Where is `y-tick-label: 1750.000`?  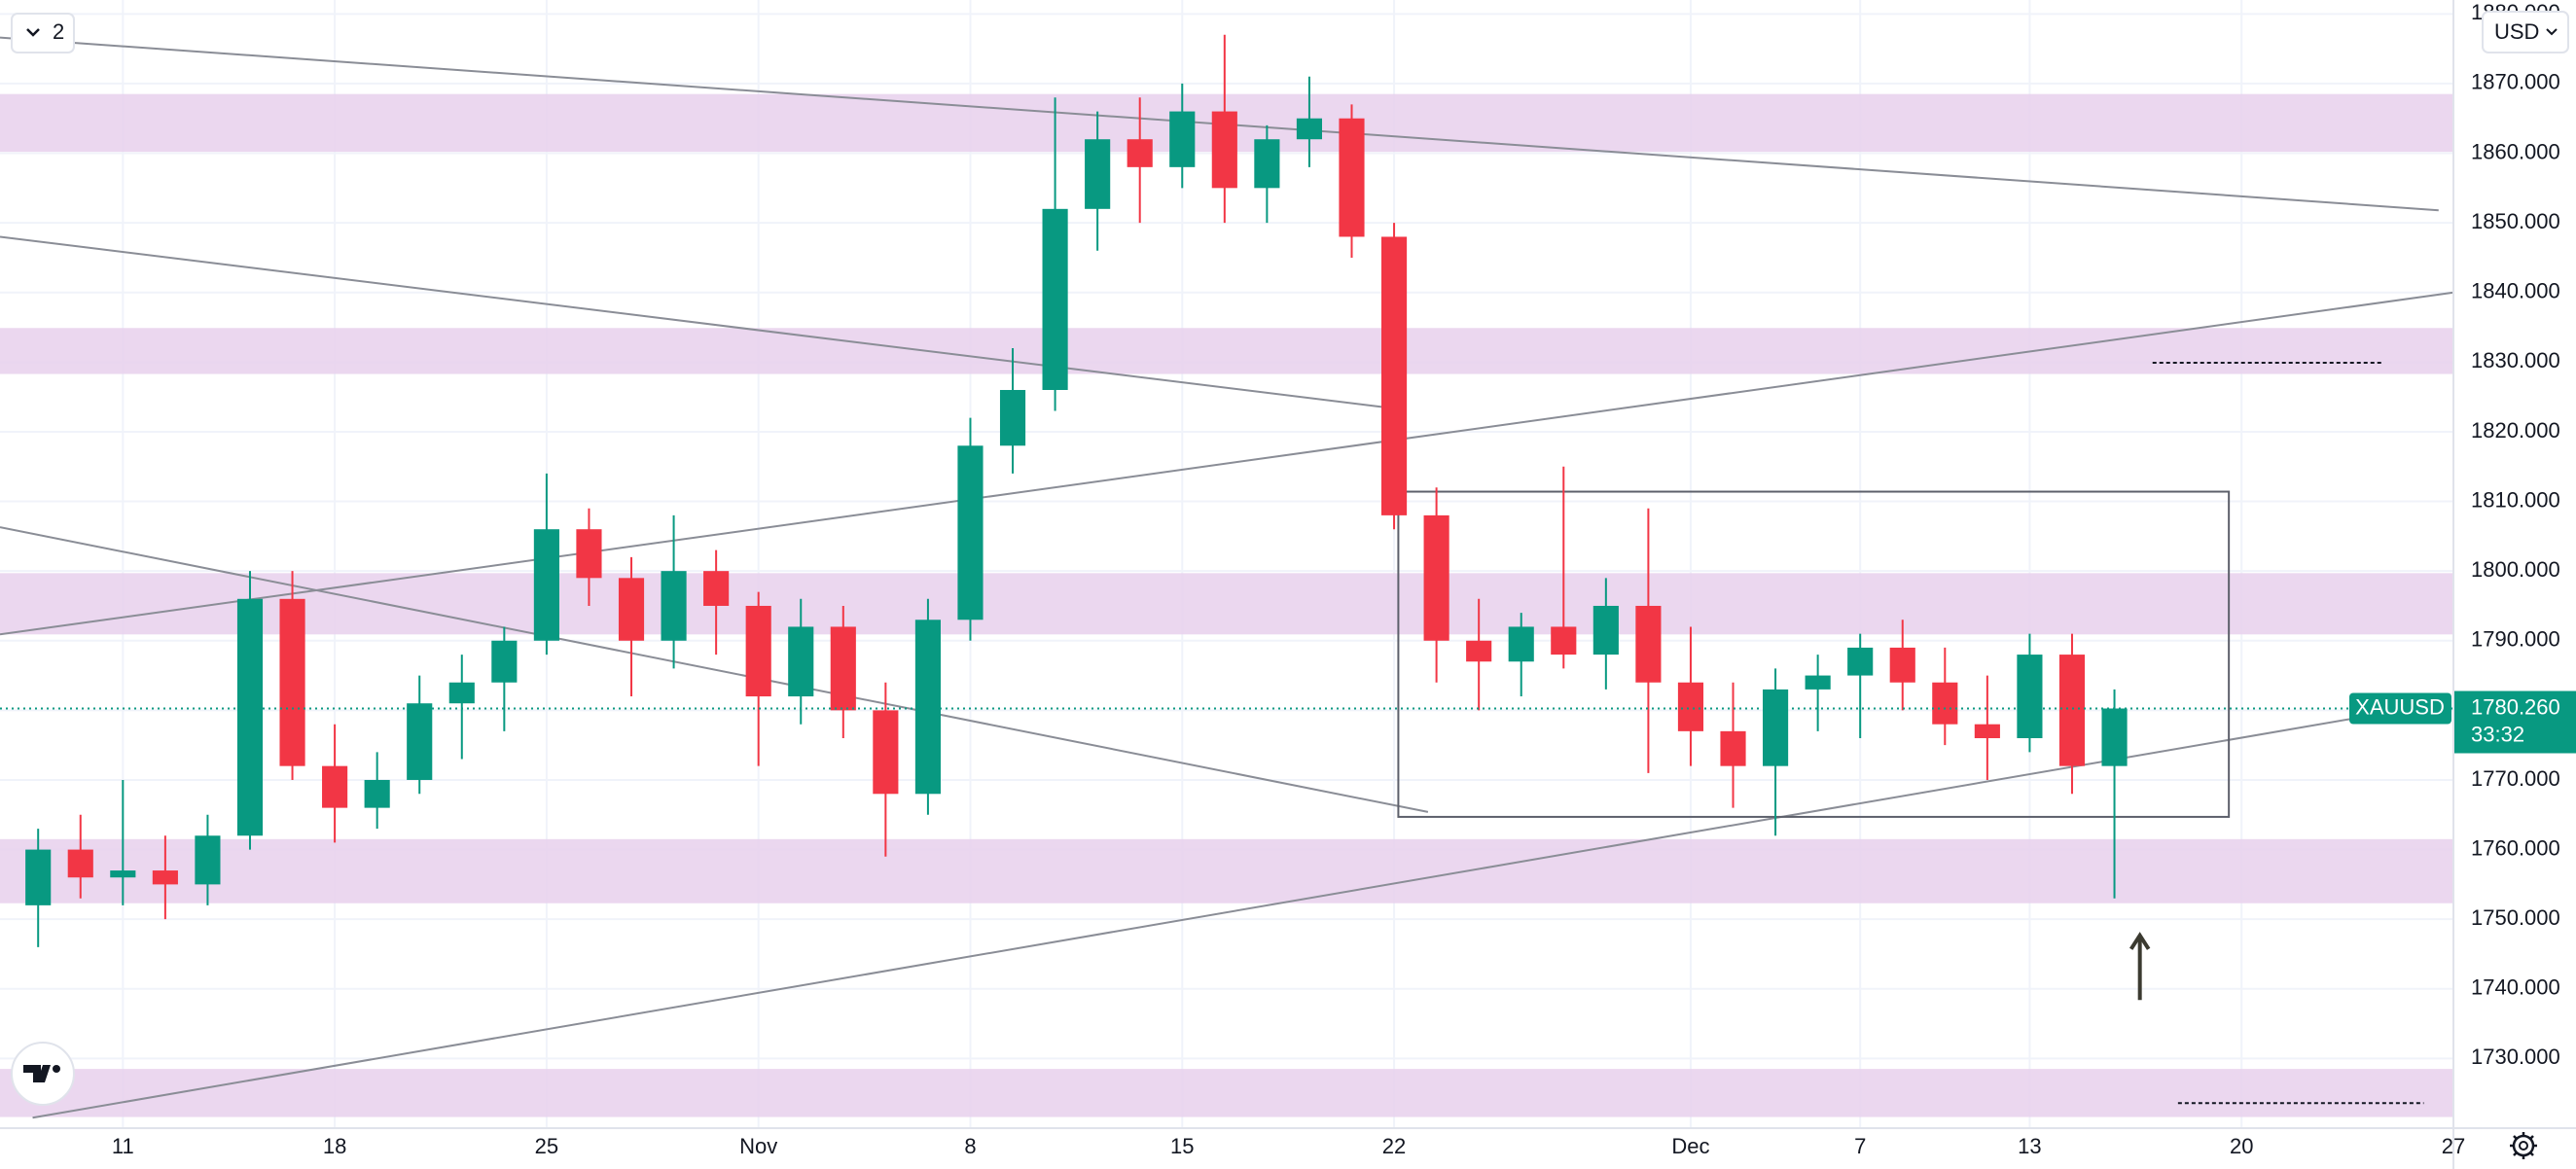
y-tick-label: 1750.000 is located at coordinates (2515, 917).